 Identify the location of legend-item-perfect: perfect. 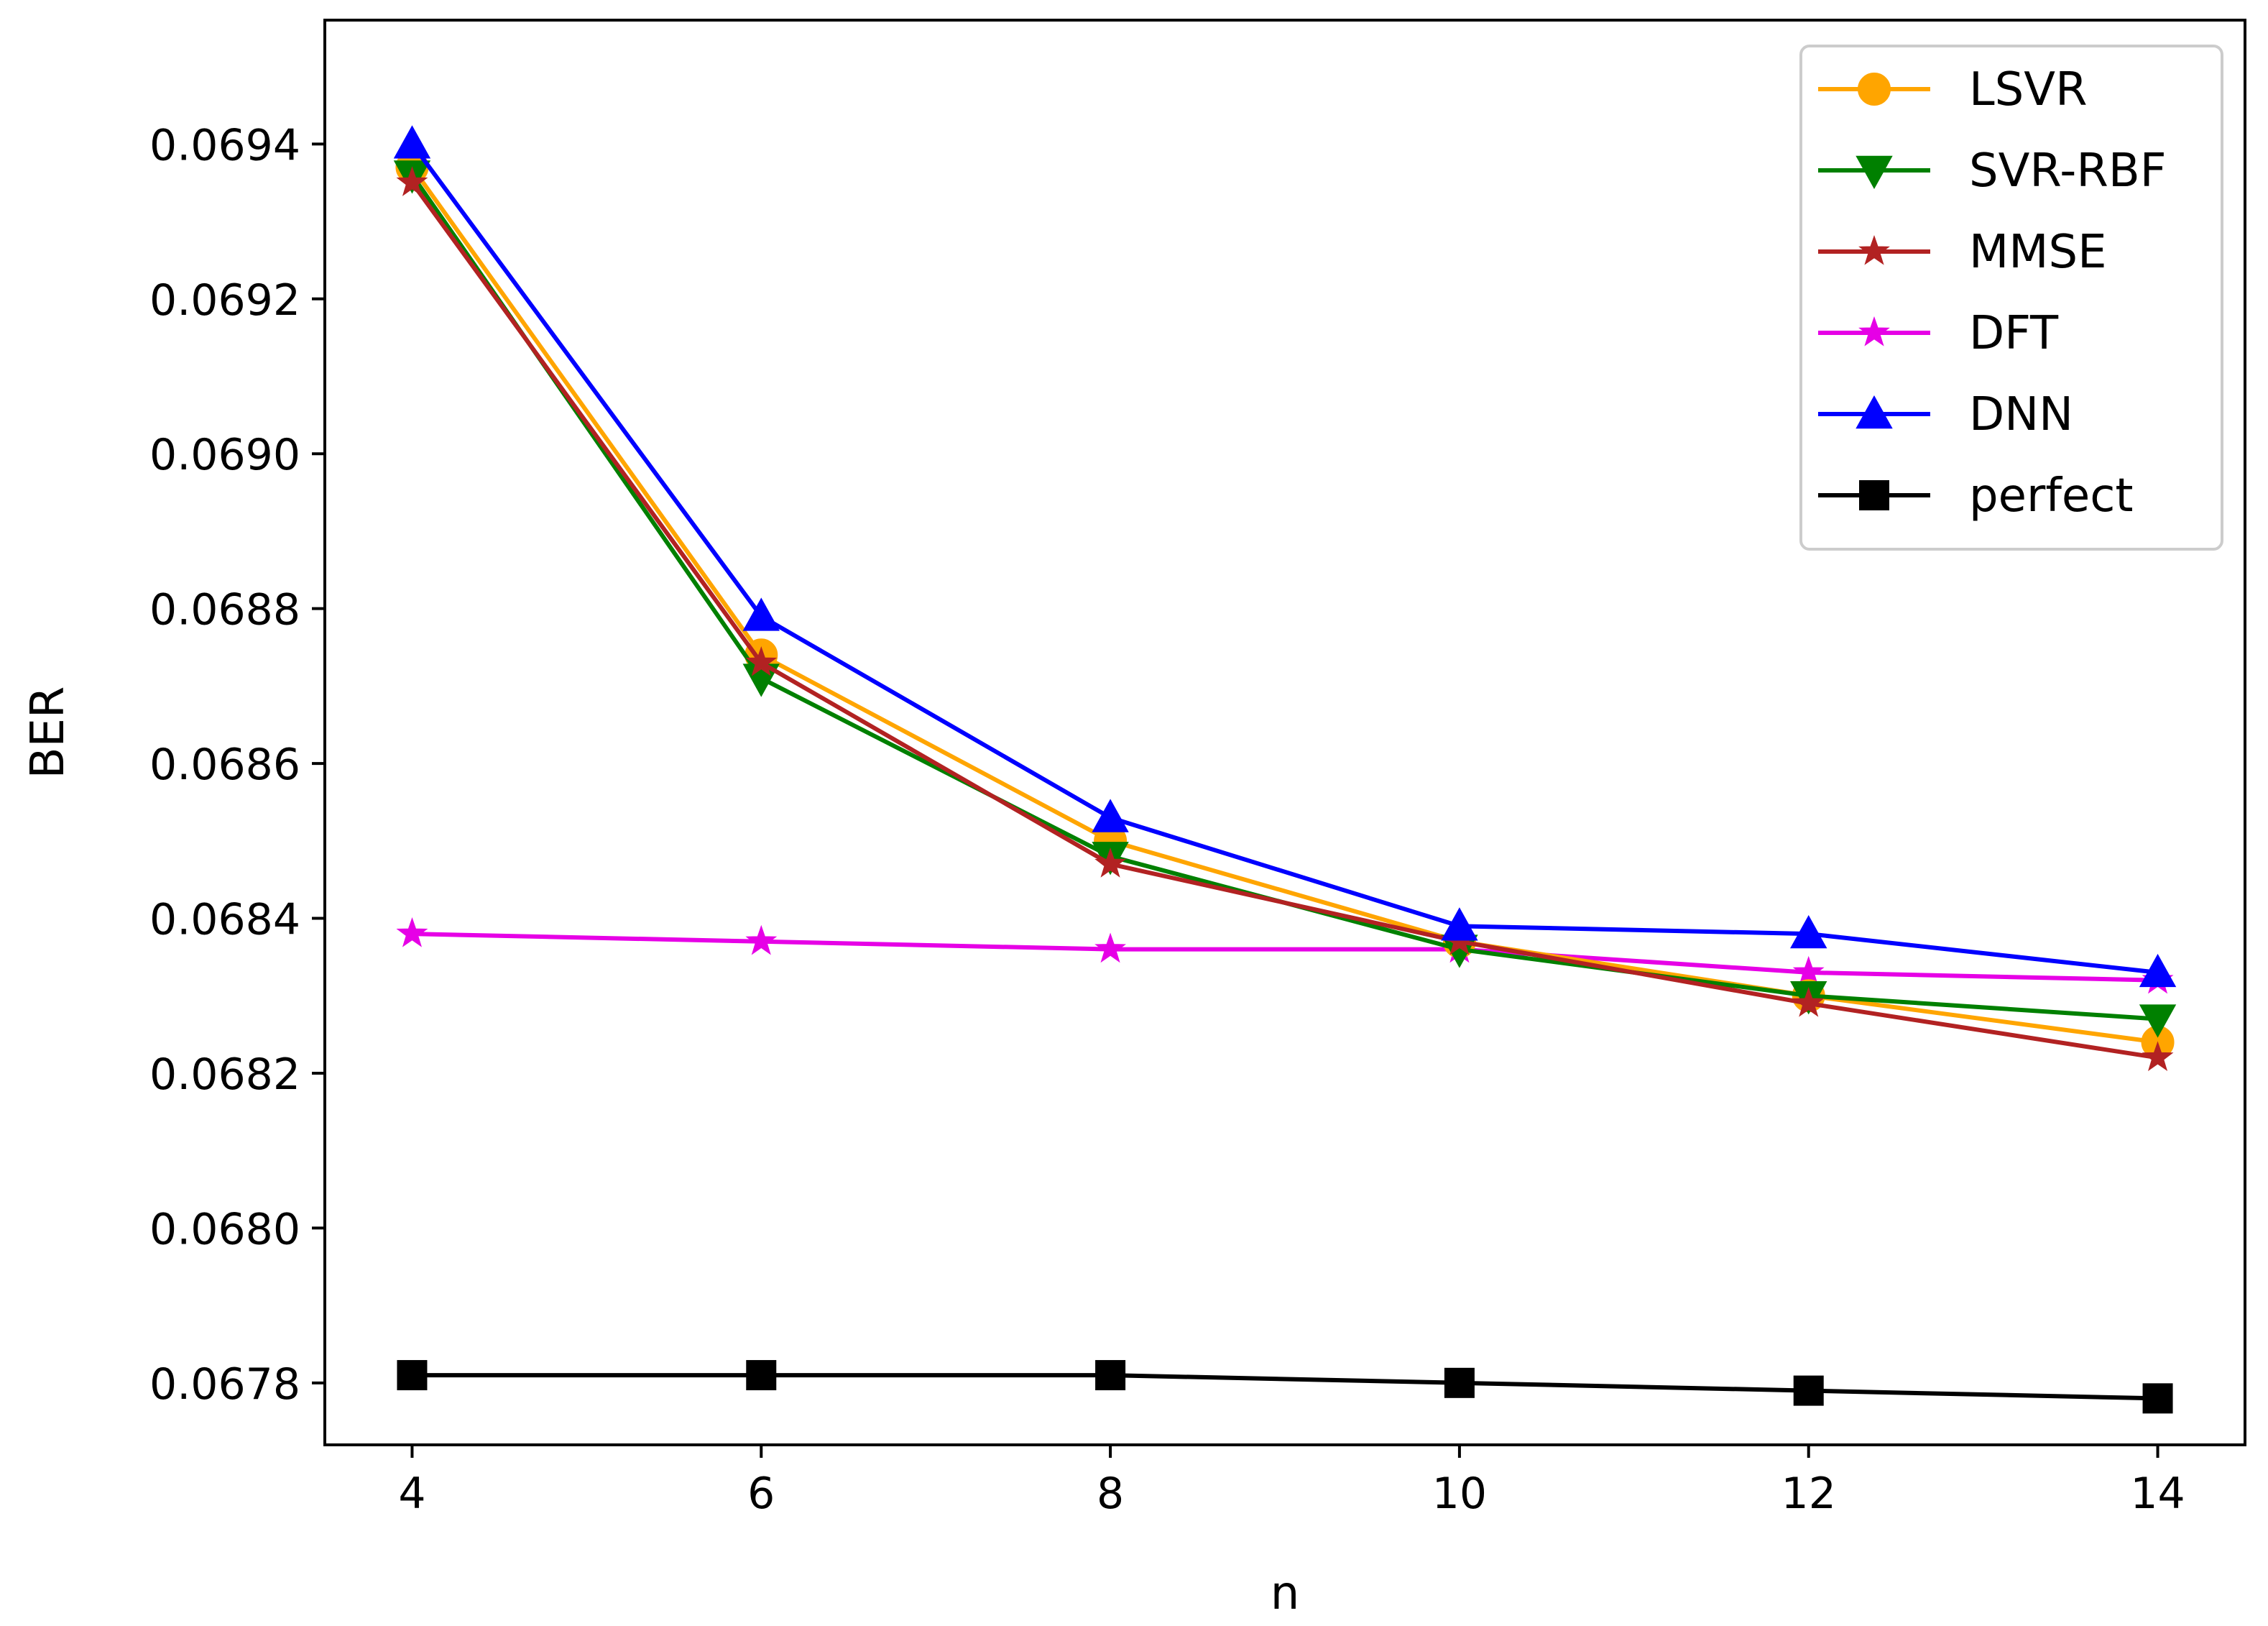
(1976, 496).